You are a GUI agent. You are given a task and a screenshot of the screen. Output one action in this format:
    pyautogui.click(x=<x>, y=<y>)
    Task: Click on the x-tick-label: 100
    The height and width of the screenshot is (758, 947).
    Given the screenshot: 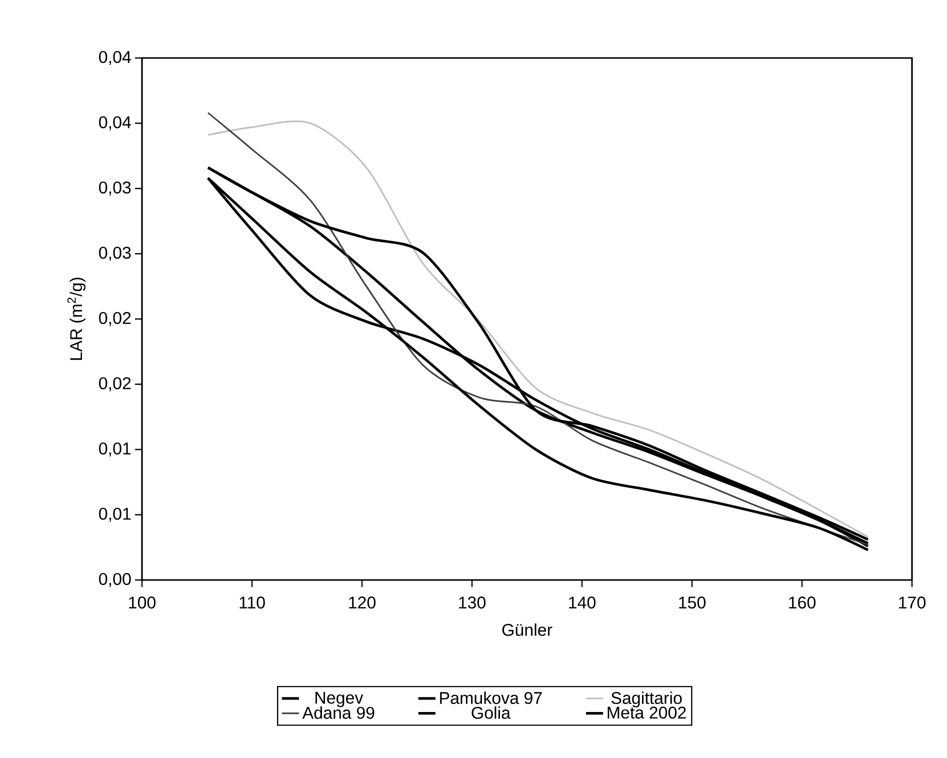 What is the action you would take?
    pyautogui.click(x=142, y=602)
    